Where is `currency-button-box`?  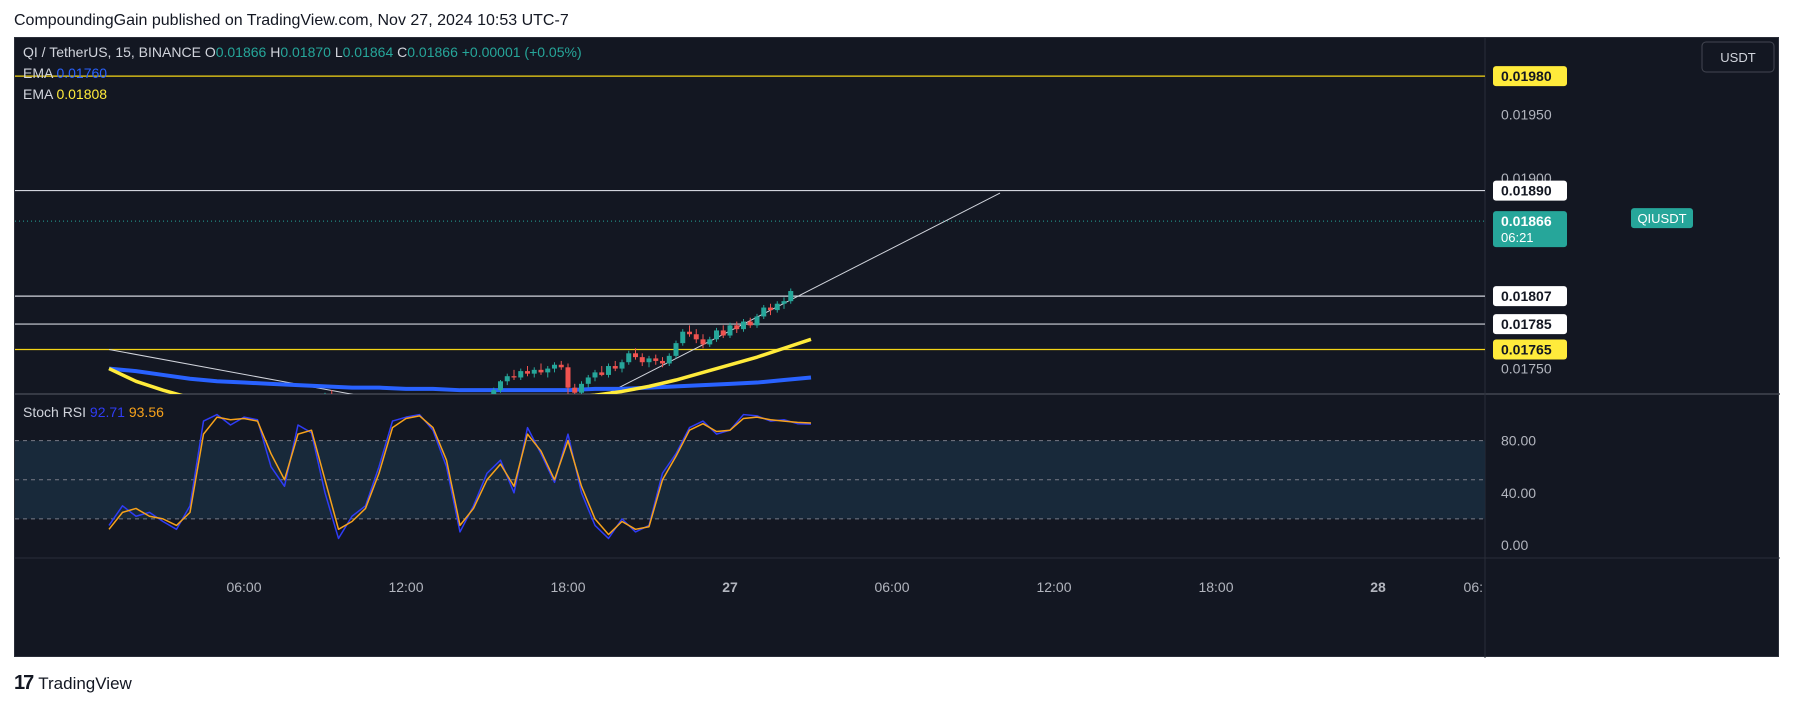 currency-button-box is located at coordinates (1738, 57).